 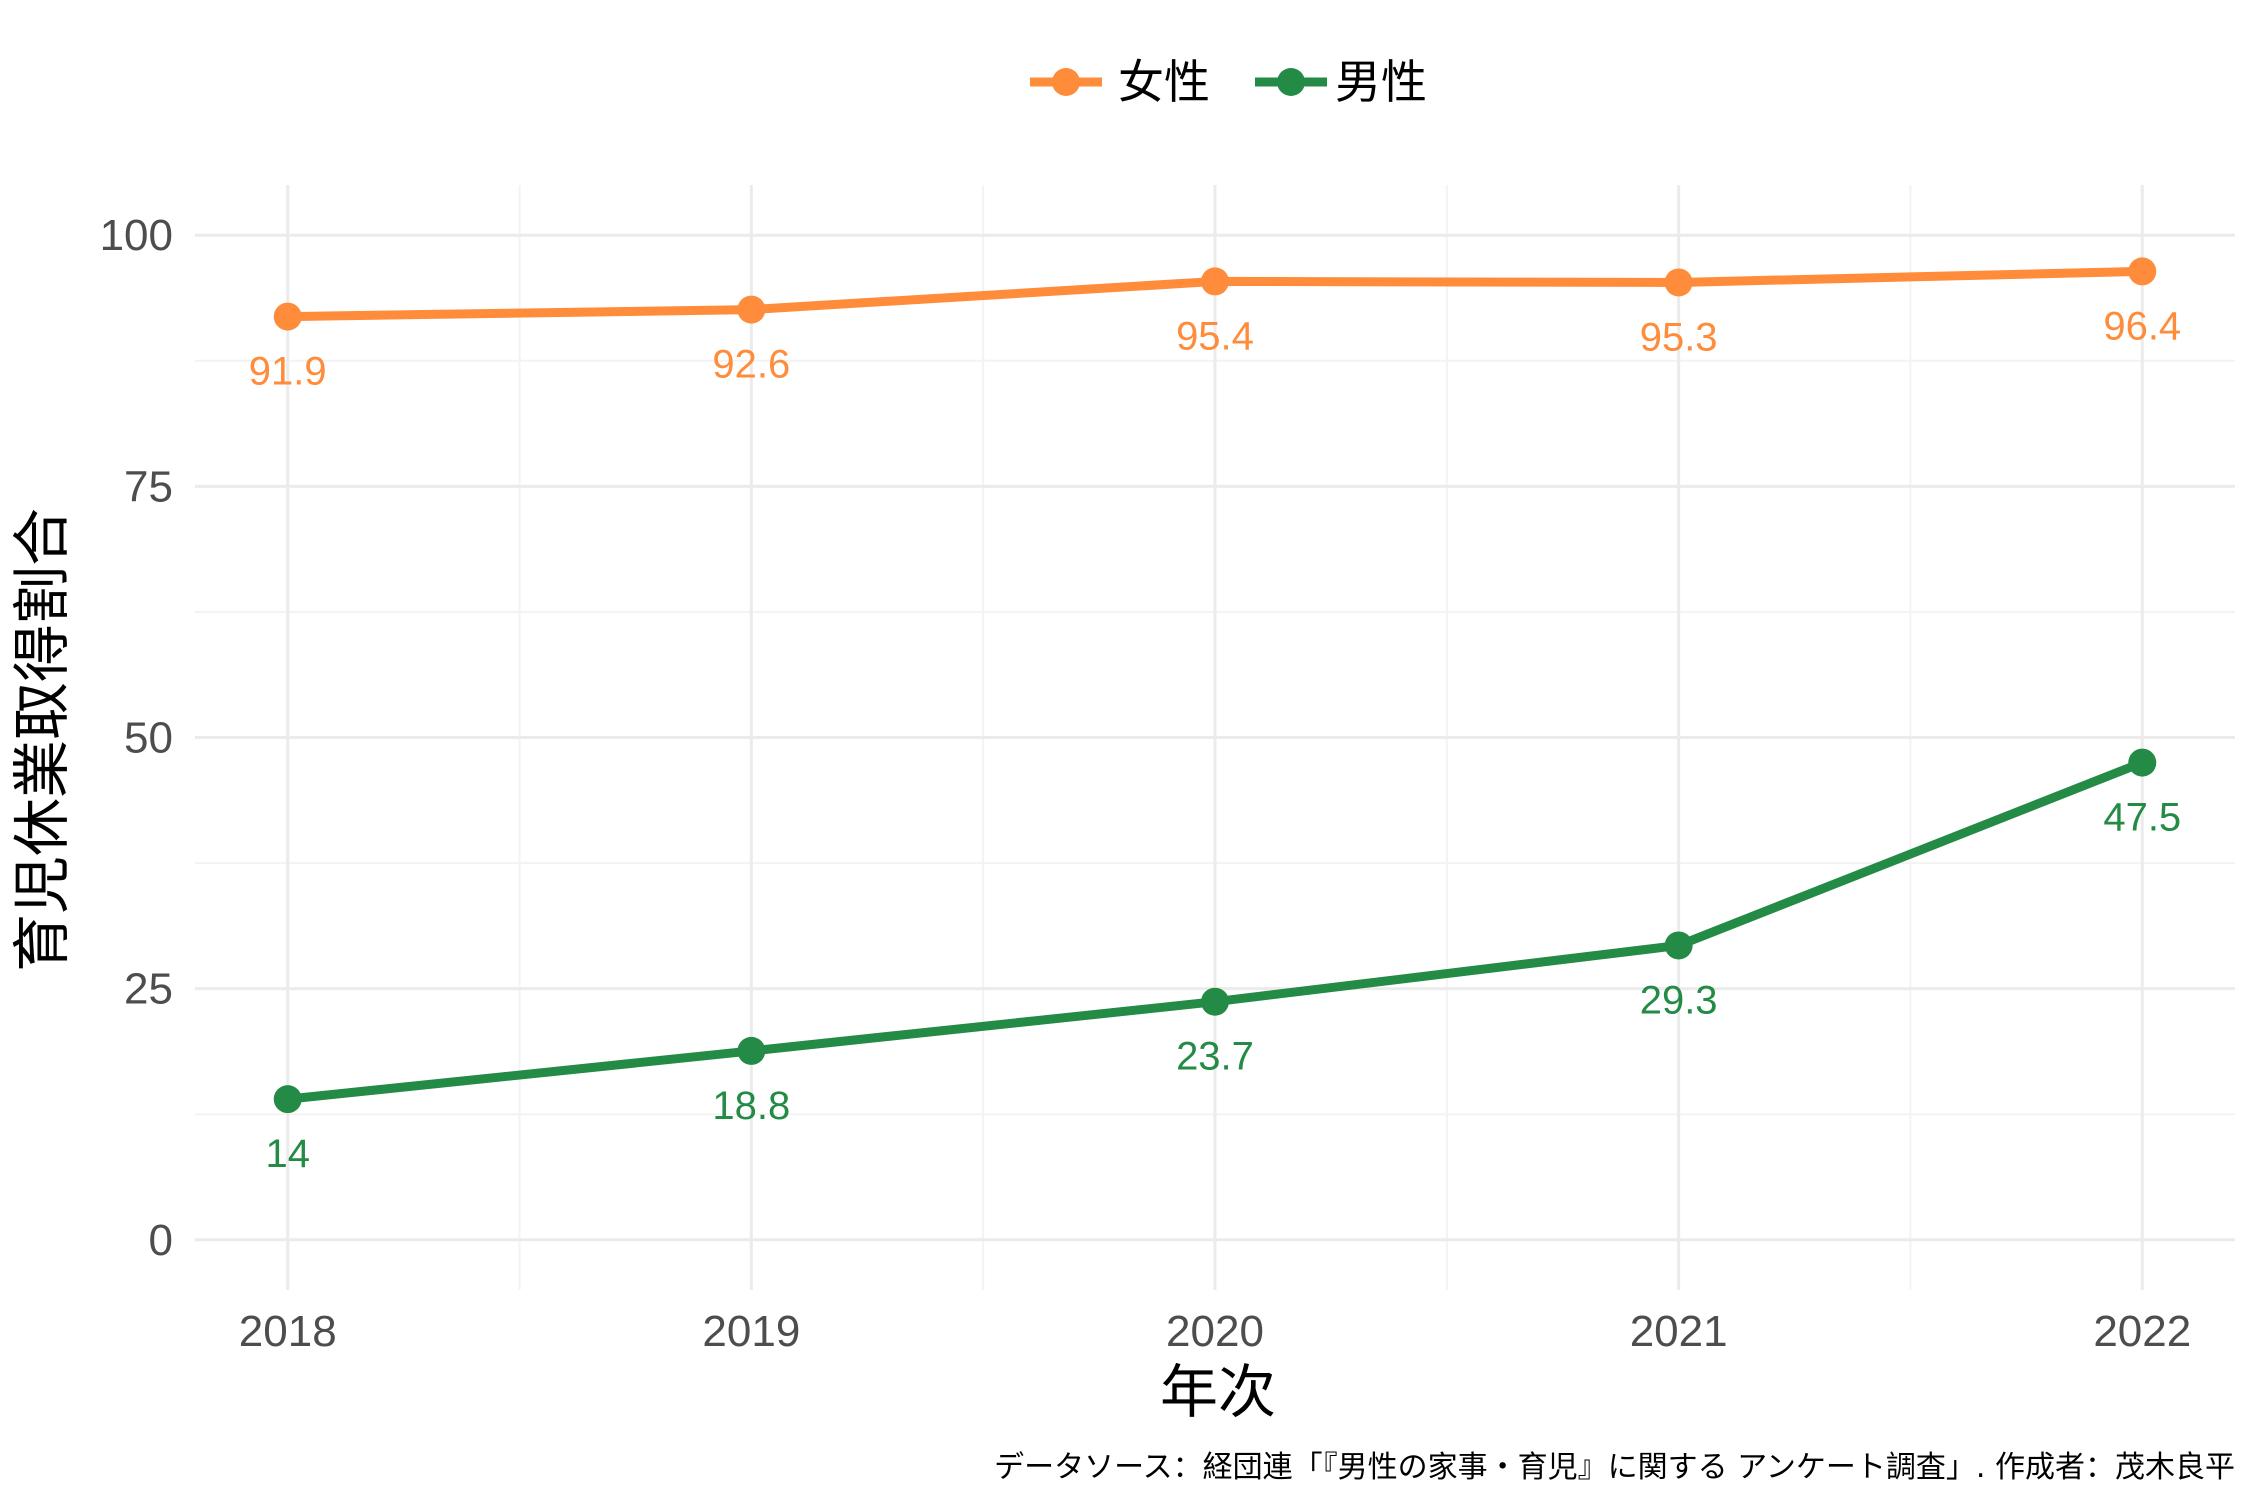 What do you see at coordinates (1228, 82) in the screenshot?
I see `legend: 女性 男性` at bounding box center [1228, 82].